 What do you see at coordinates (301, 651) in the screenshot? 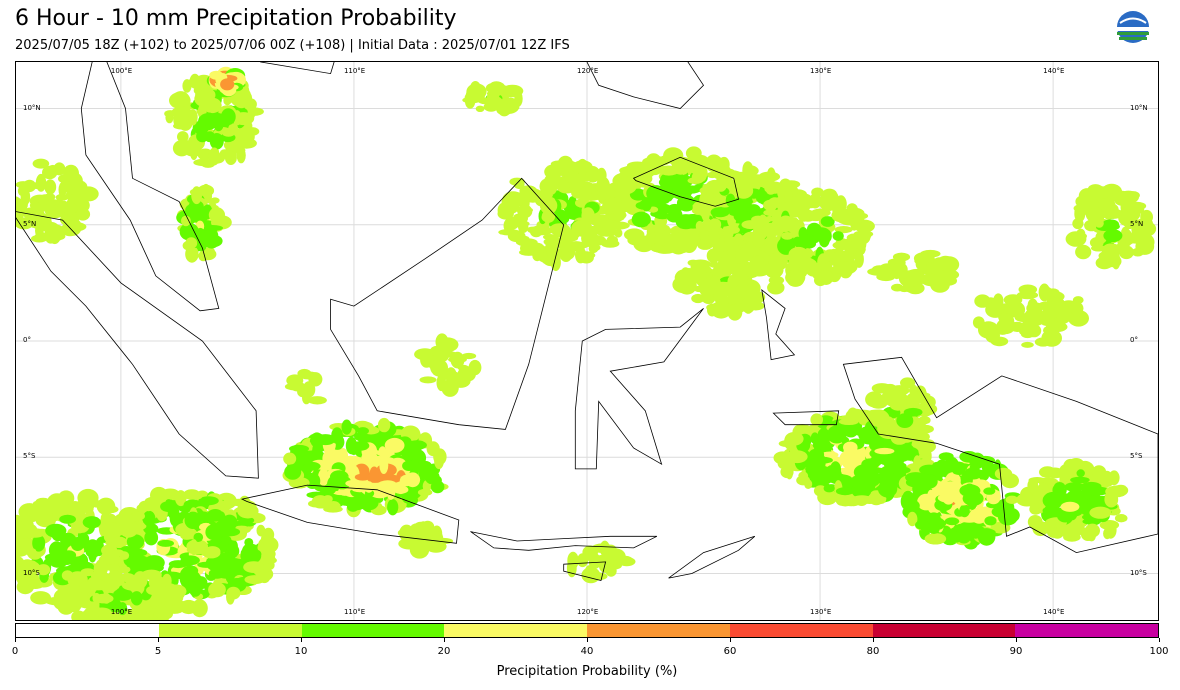
I see `colorbar-tick-label: 10` at bounding box center [301, 651].